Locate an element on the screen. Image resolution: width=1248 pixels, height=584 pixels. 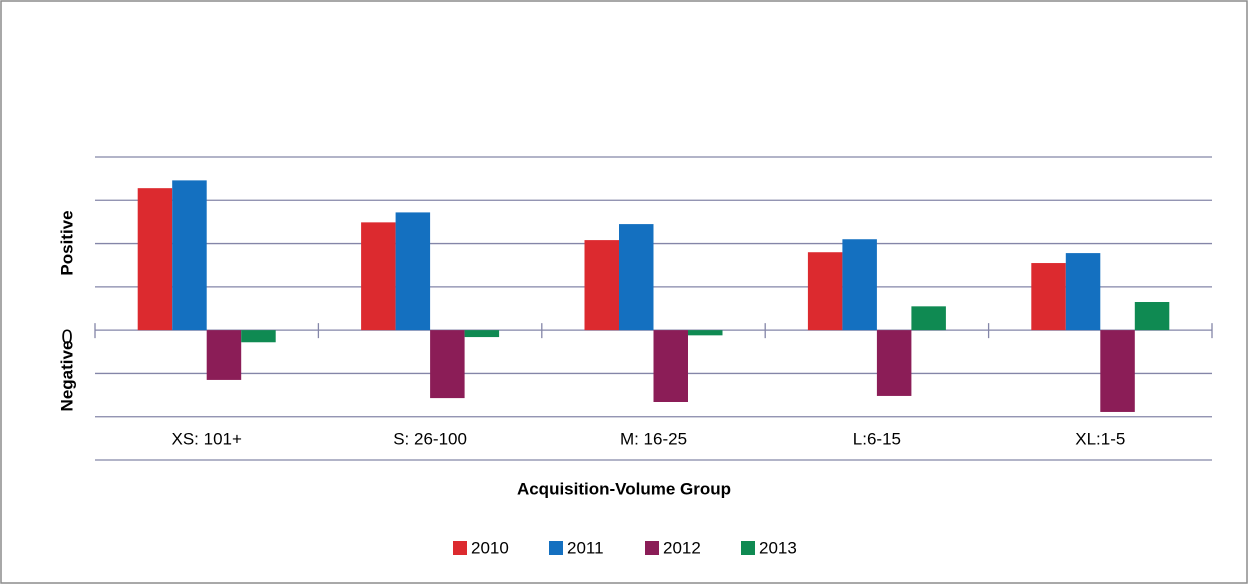
legend-label: 2011 is located at coordinates (585, 547).